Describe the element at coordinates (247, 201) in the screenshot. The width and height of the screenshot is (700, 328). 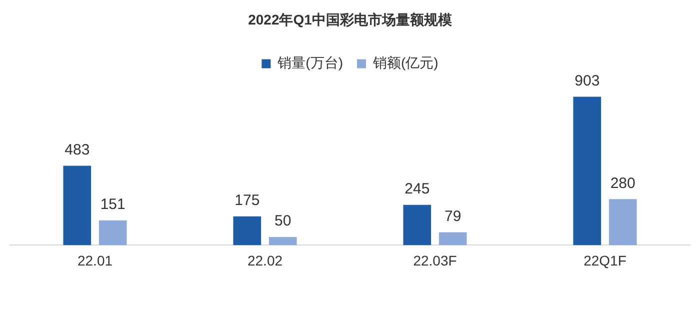
I see `data-label: 175` at that location.